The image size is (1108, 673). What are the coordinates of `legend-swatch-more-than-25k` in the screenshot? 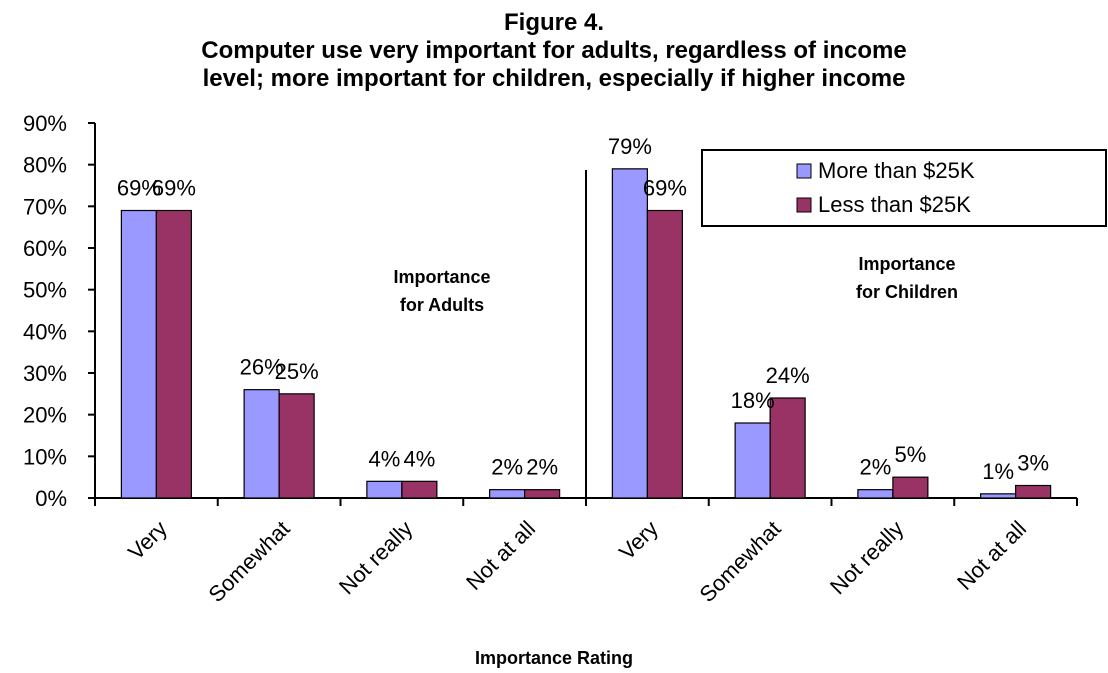 It's located at (804, 171).